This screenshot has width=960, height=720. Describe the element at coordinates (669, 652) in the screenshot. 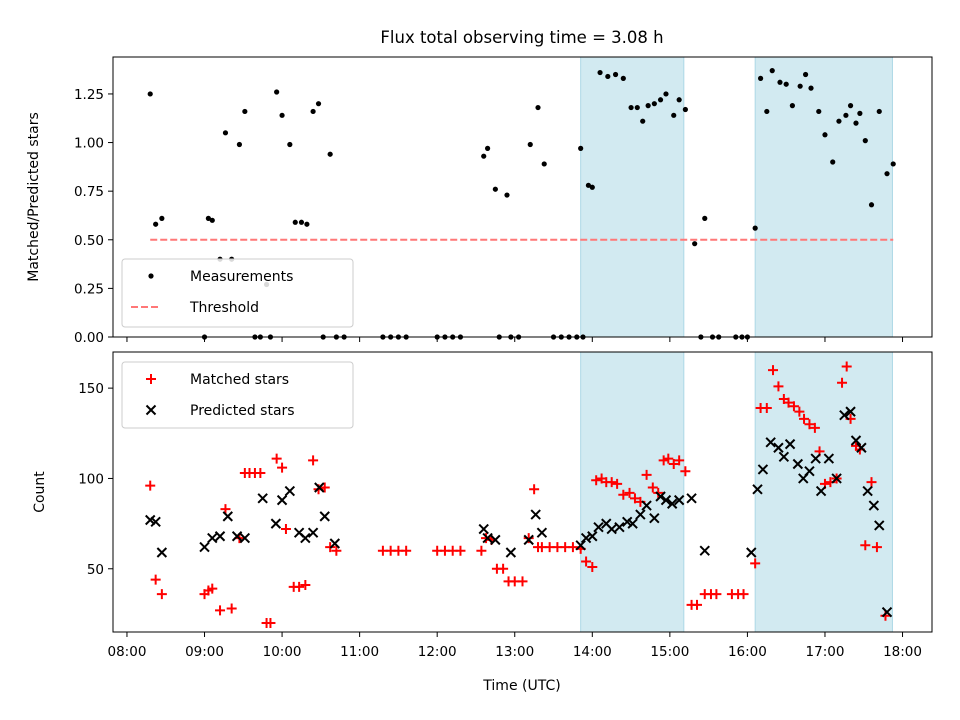

I see `x-tick-label: 15:00` at that location.